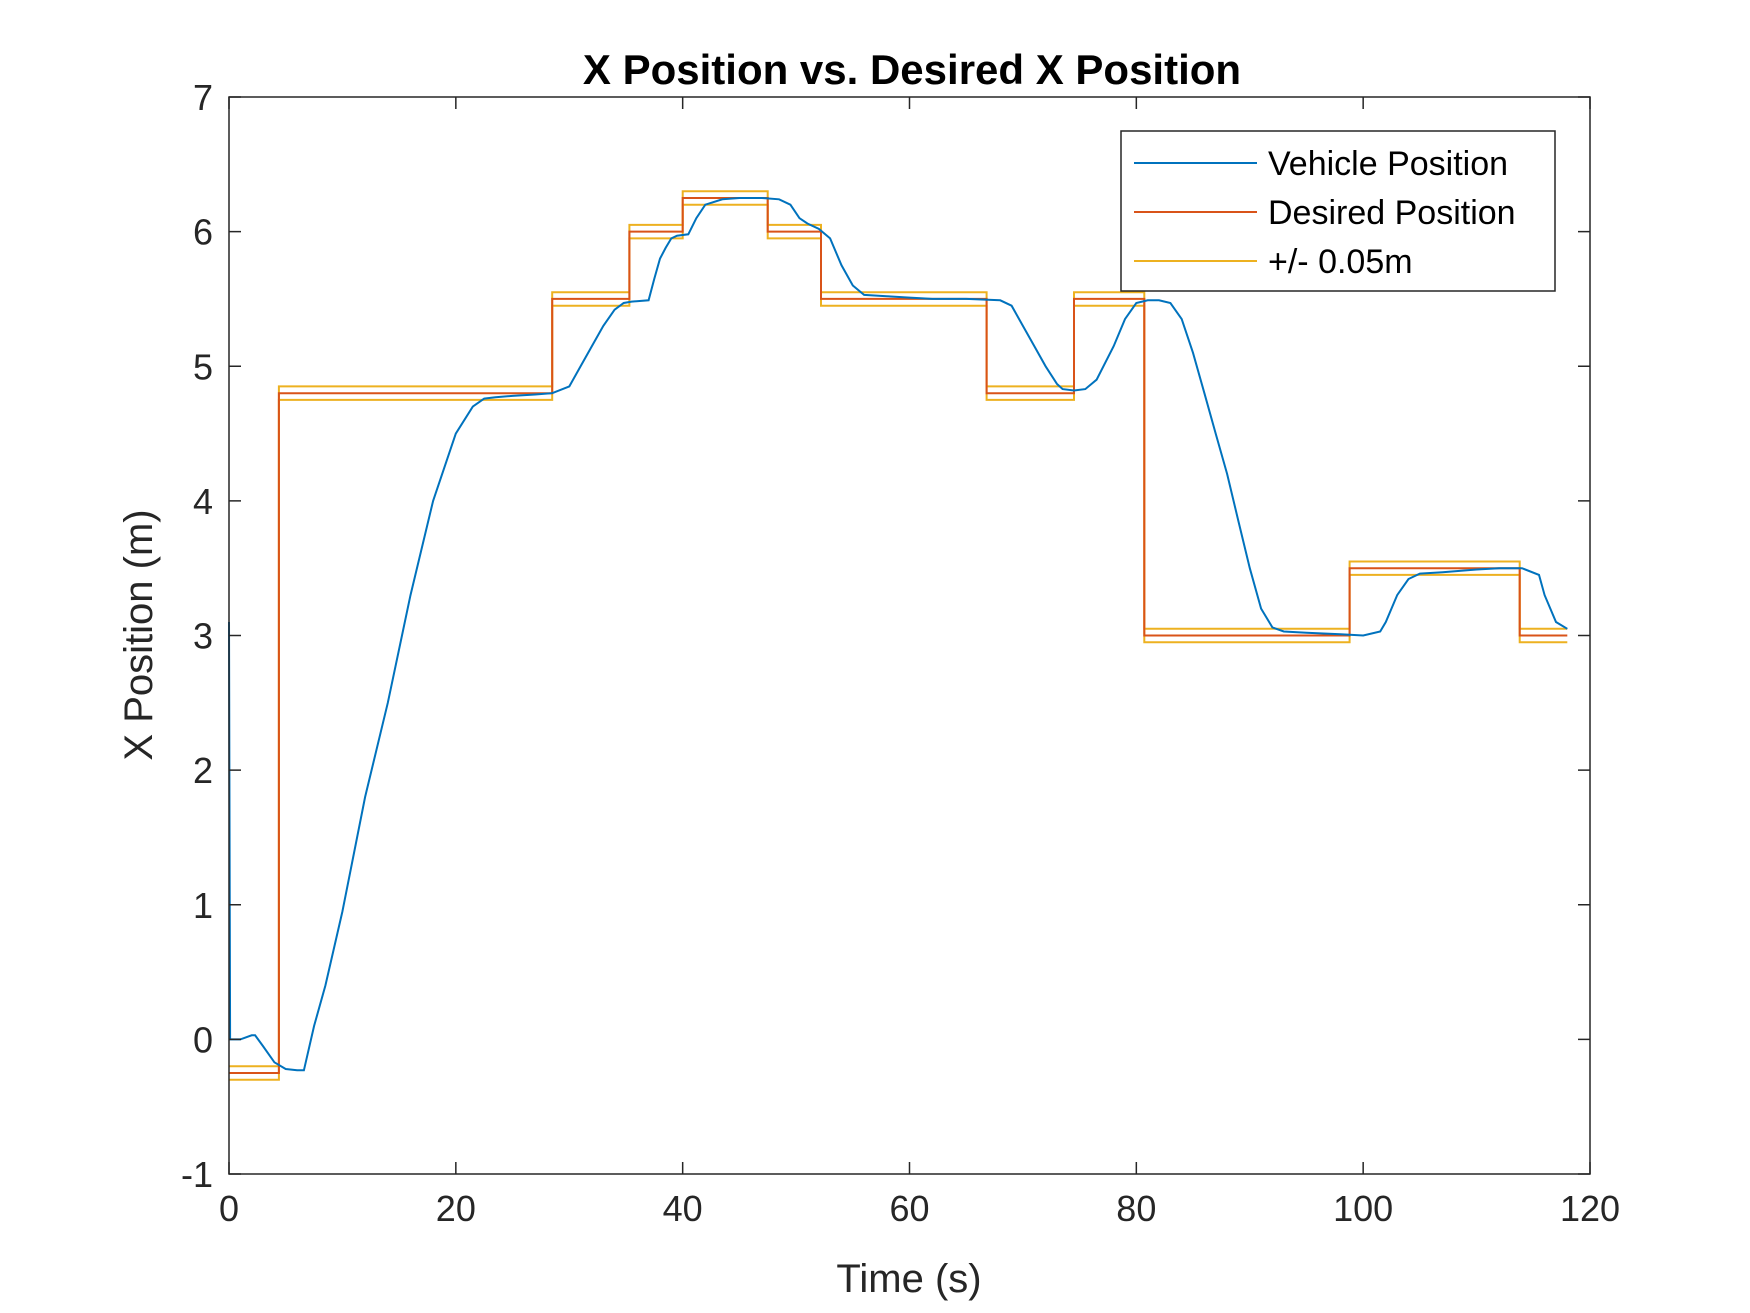 This screenshot has height=1313, width=1750. What do you see at coordinates (1392, 213) in the screenshot?
I see `legend-label-desired-position: Desired Position` at bounding box center [1392, 213].